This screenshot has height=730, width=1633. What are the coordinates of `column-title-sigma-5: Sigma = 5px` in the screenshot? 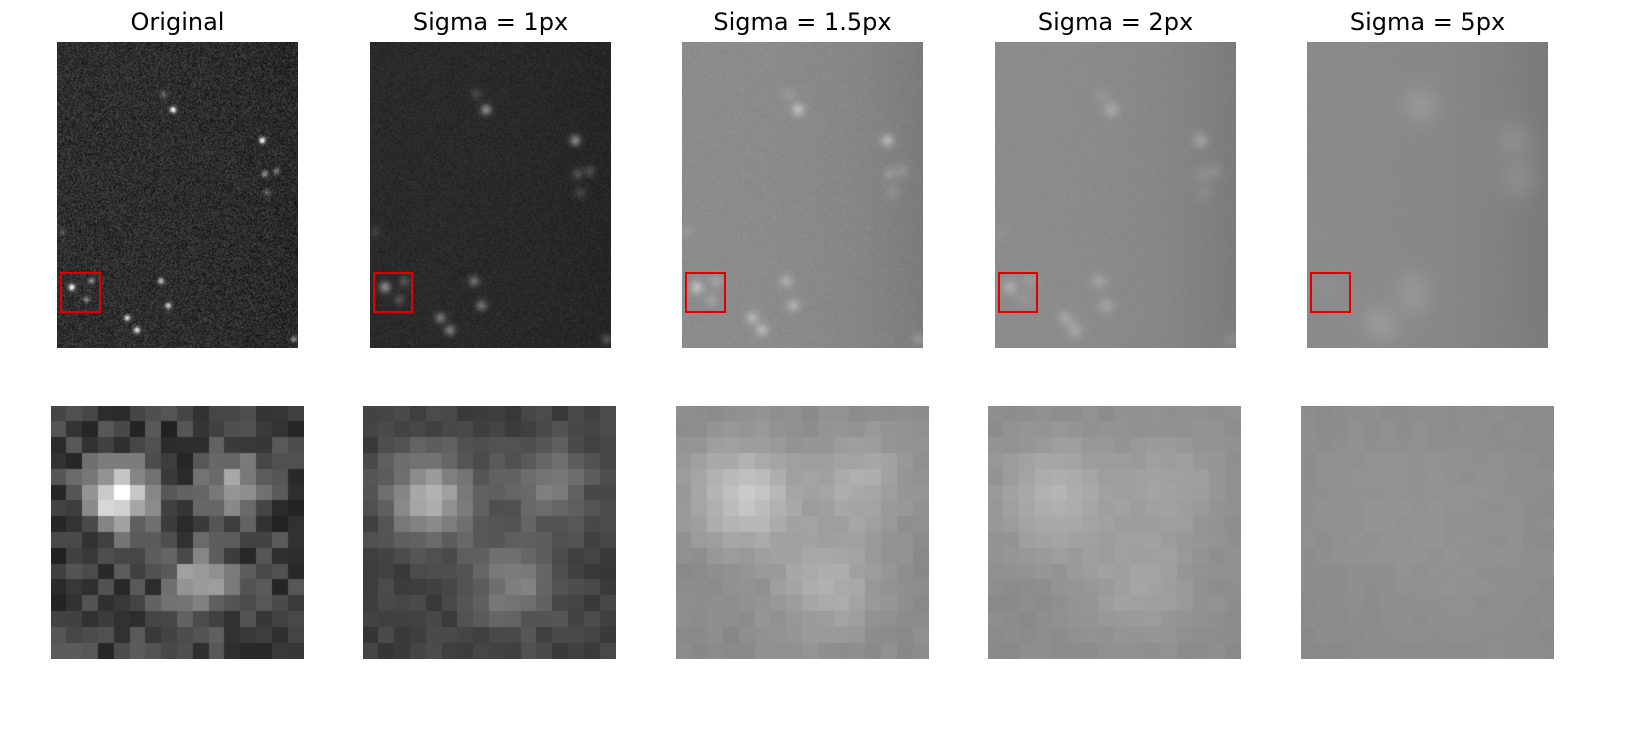 It's located at (1427, 22).